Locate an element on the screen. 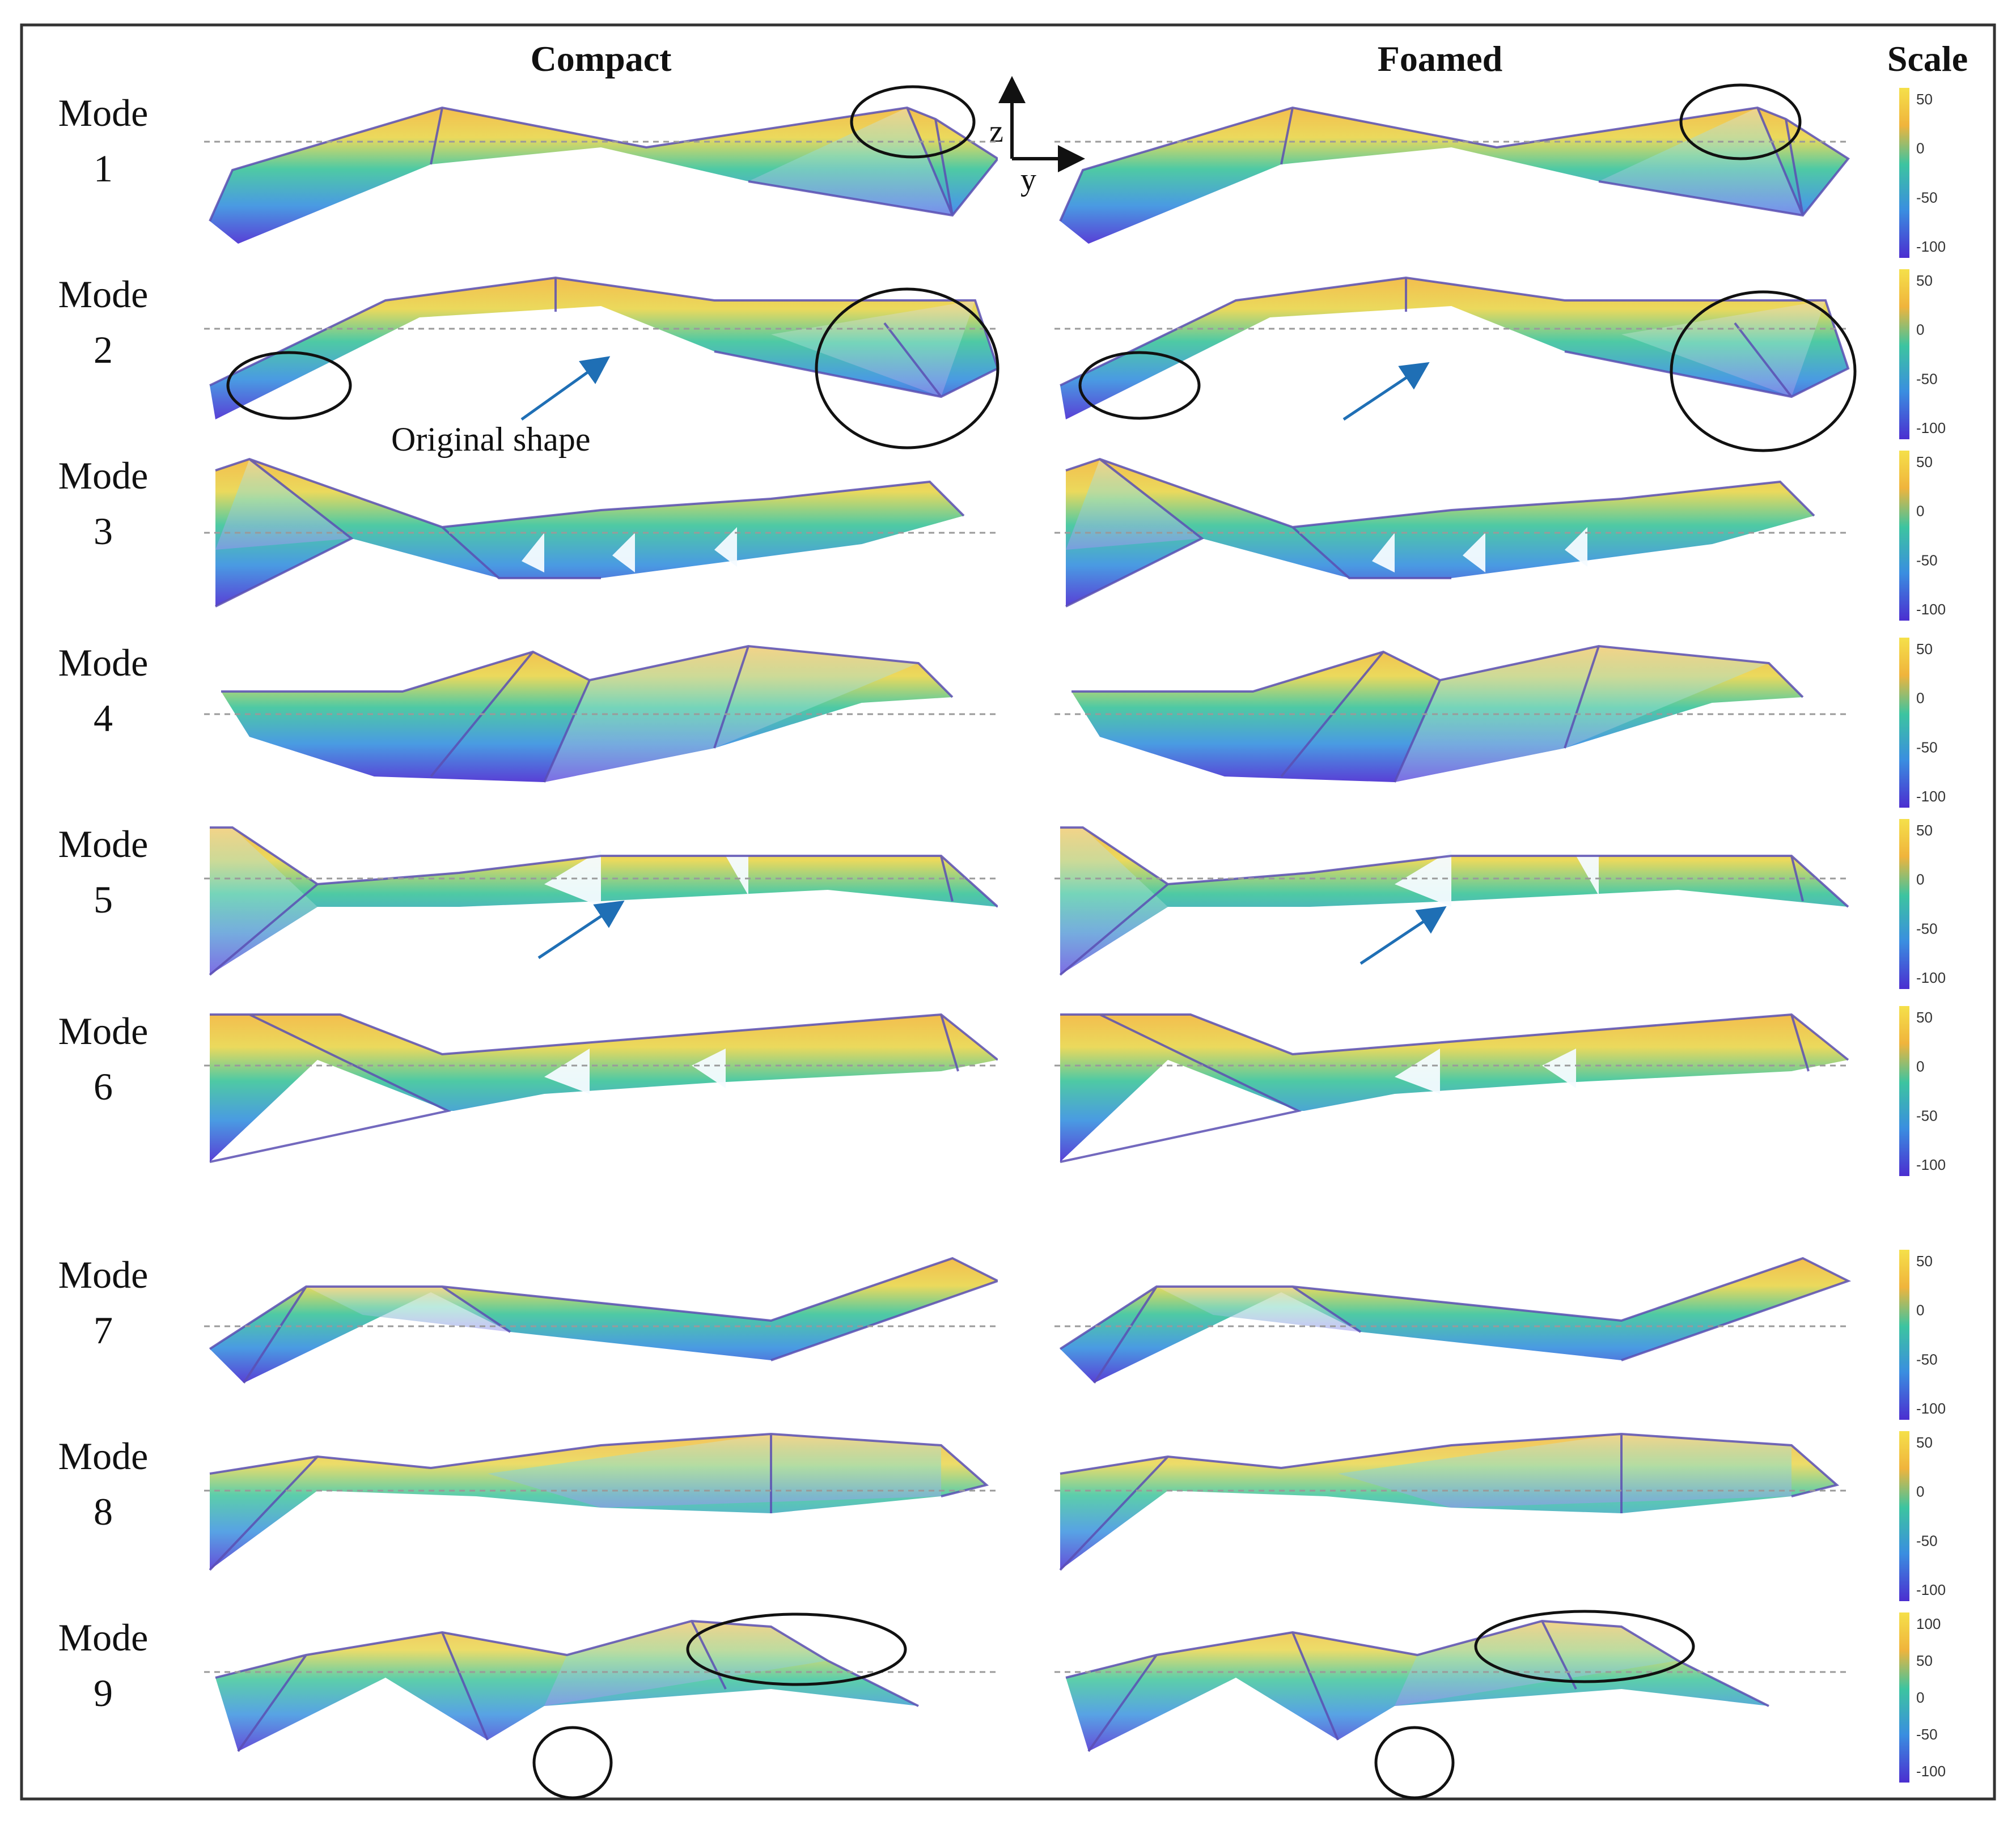 The image size is (2016, 1829). mode-row: Mode 4 50 0 -50 -100 is located at coordinates (1002, 723).